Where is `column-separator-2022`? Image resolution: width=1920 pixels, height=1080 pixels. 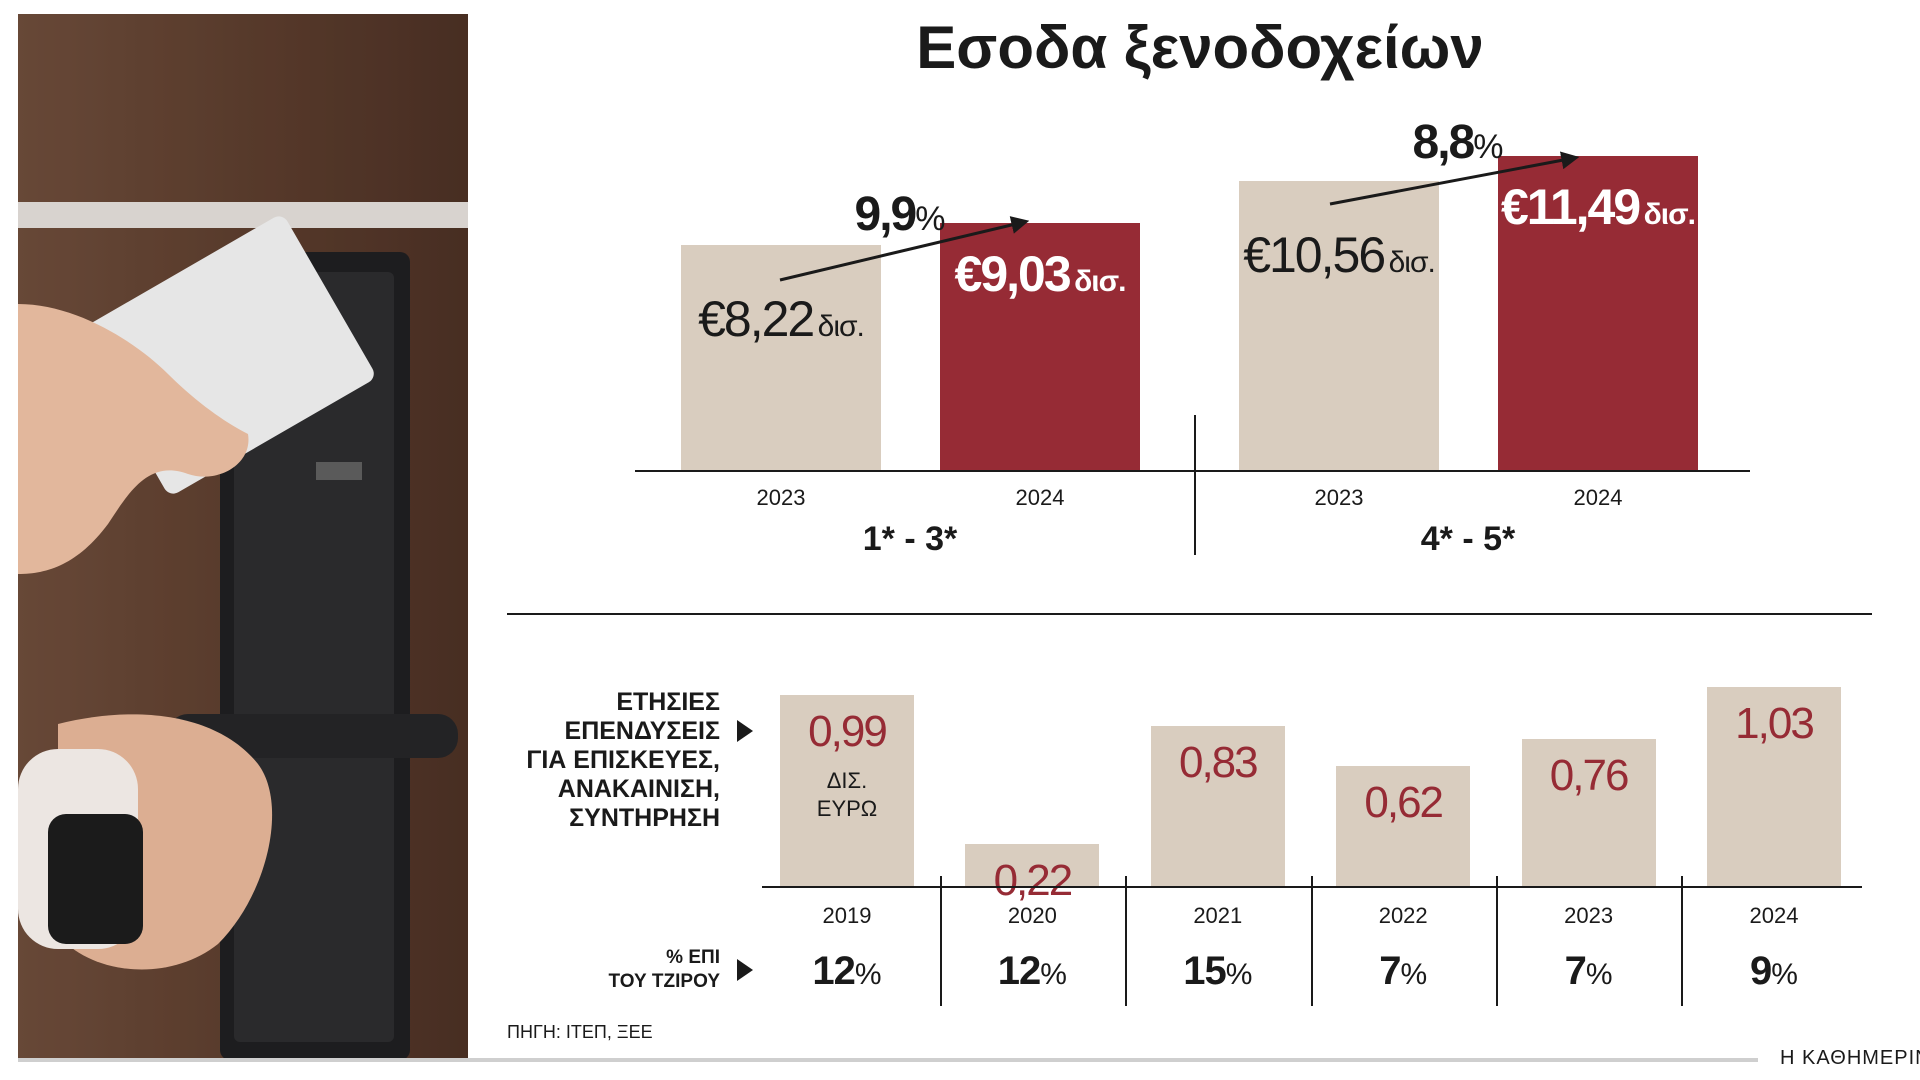 column-separator-2022 is located at coordinates (1312, 941).